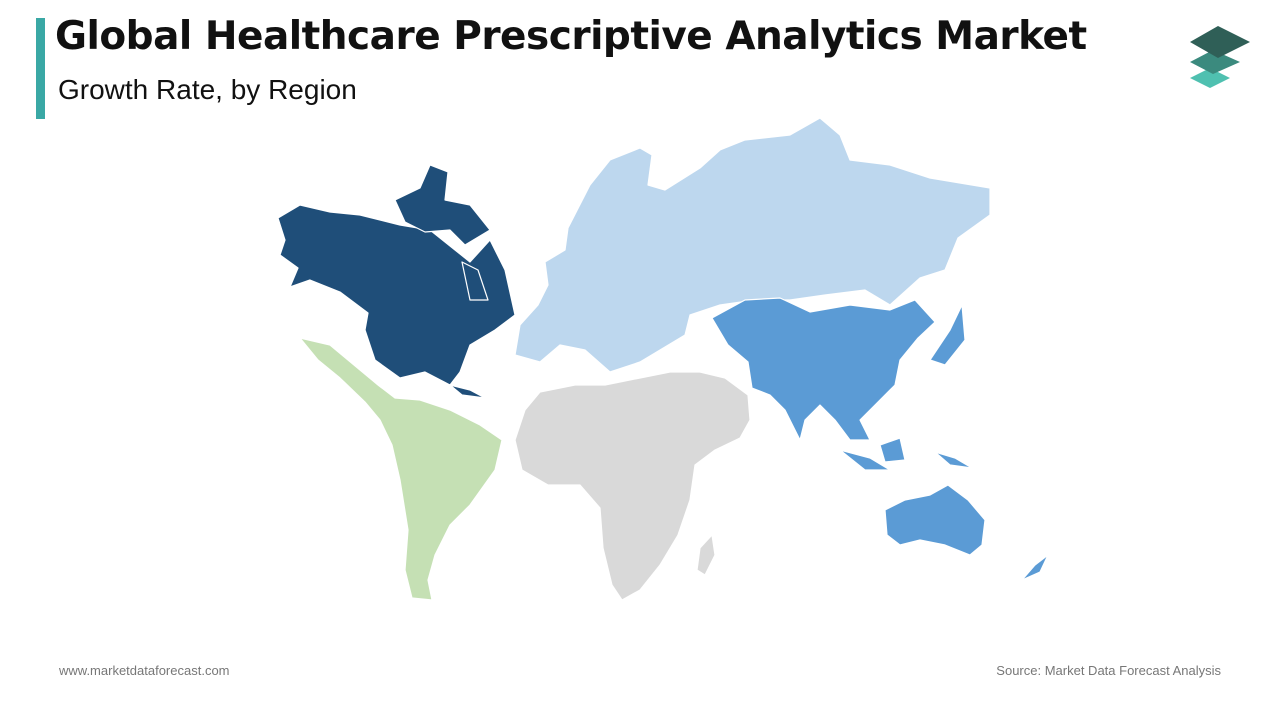  Describe the element at coordinates (632, 486) in the screenshot. I see `middle-east-africa` at that location.